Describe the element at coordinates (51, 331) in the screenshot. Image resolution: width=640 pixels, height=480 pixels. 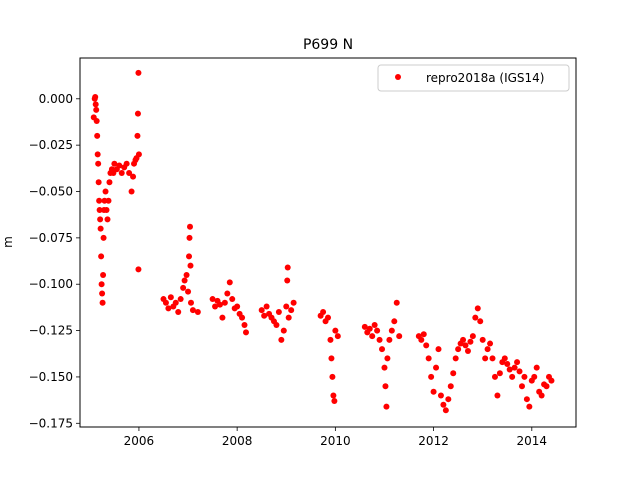
I see `y-tick-label: −0.125` at that location.